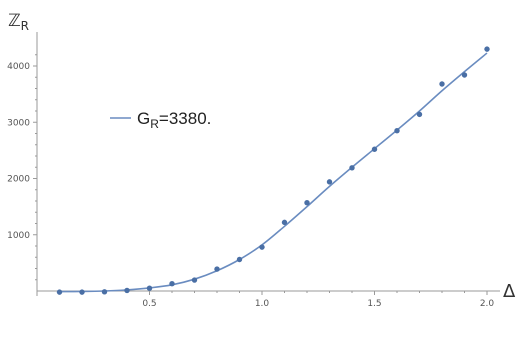 The width and height of the screenshot is (520, 337). What do you see at coordinates (262, 304) in the screenshot?
I see `x-tick-label-1: 1.0` at bounding box center [262, 304].